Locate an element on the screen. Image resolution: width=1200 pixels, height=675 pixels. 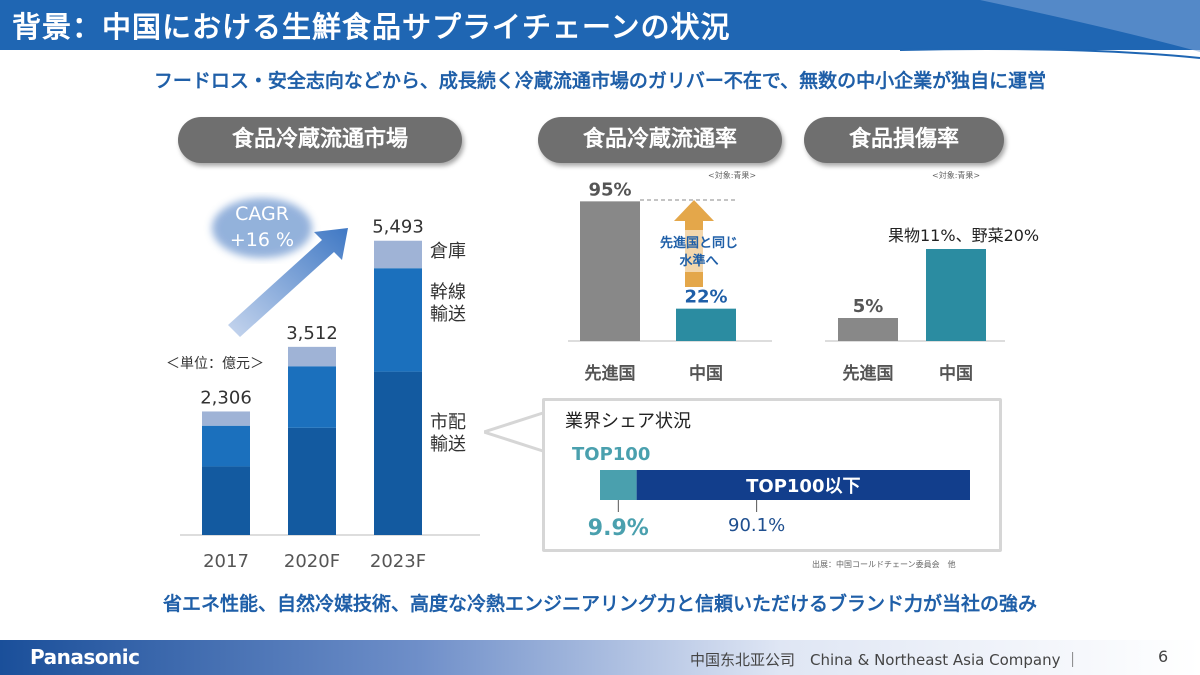
section-pill-damage: 食品損傷率 is located at coordinates (904, 140).